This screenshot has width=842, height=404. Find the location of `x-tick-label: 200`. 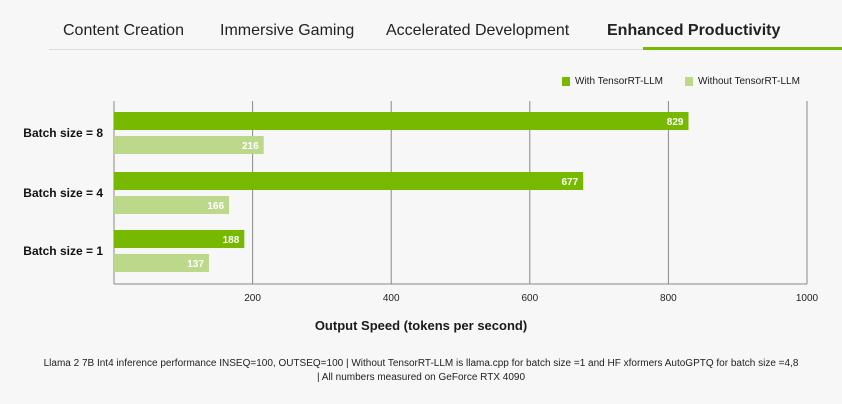

x-tick-label: 200 is located at coordinates (252, 298).